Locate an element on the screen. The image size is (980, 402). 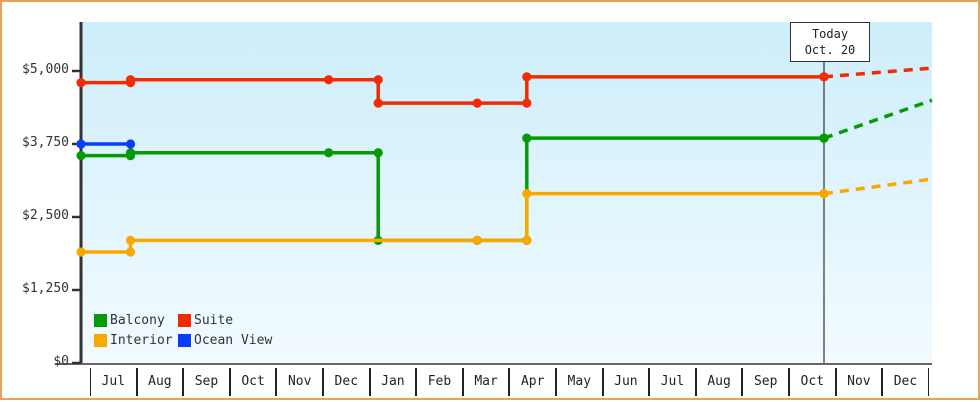
legend-row: Interior Ocean View is located at coordinates (183, 340).